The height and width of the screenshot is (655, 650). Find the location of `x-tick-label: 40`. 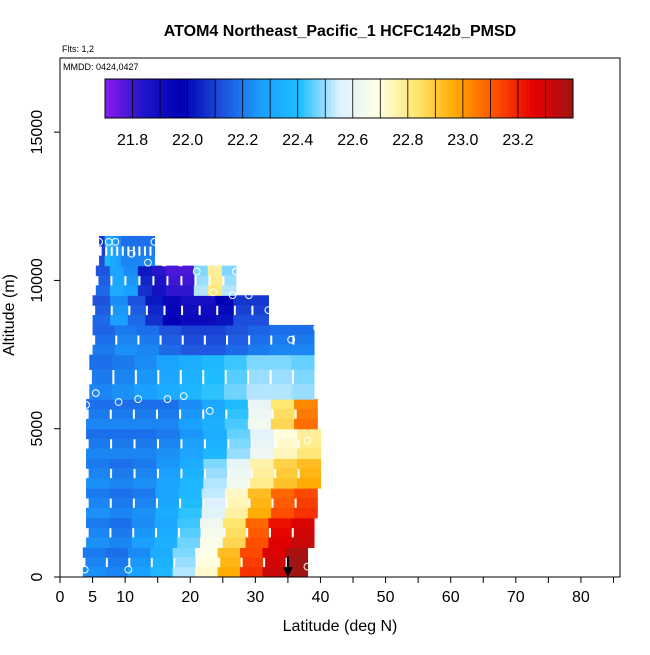

x-tick-label: 40 is located at coordinates (321, 597).